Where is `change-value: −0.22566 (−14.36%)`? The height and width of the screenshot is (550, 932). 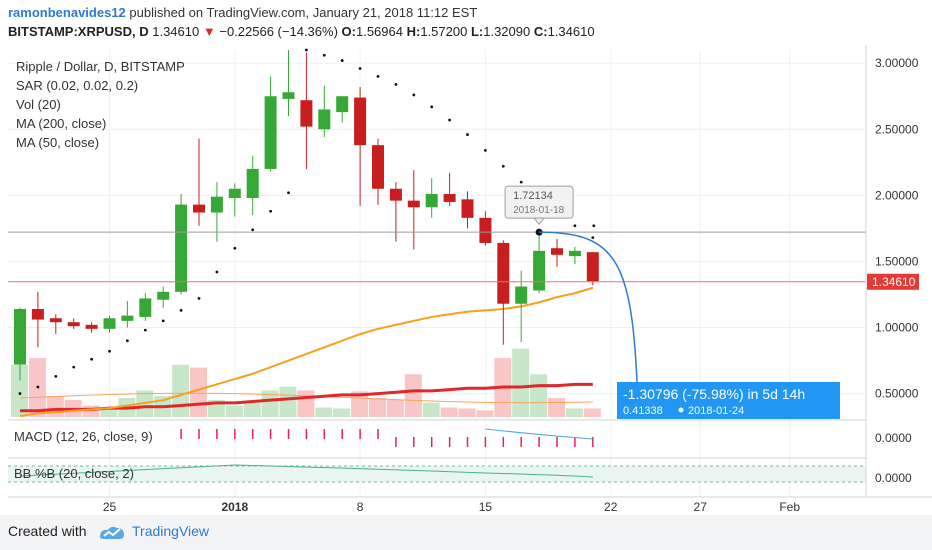 change-value: −0.22566 (−14.36%) is located at coordinates (278, 31).